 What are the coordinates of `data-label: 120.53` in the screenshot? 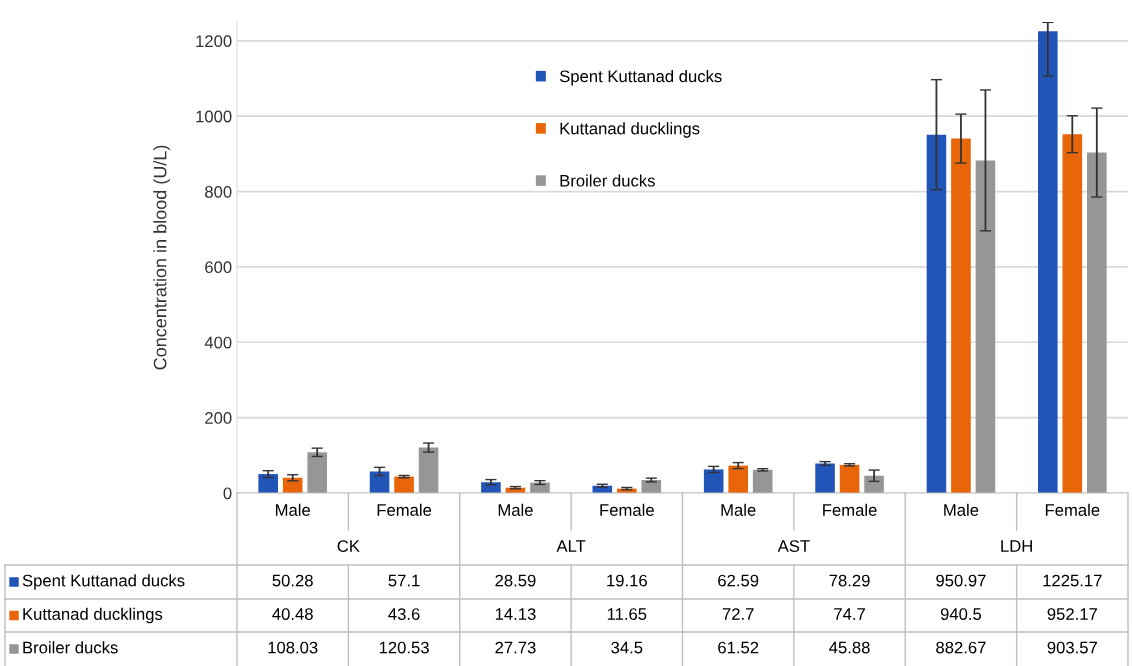 It's located at (404, 647).